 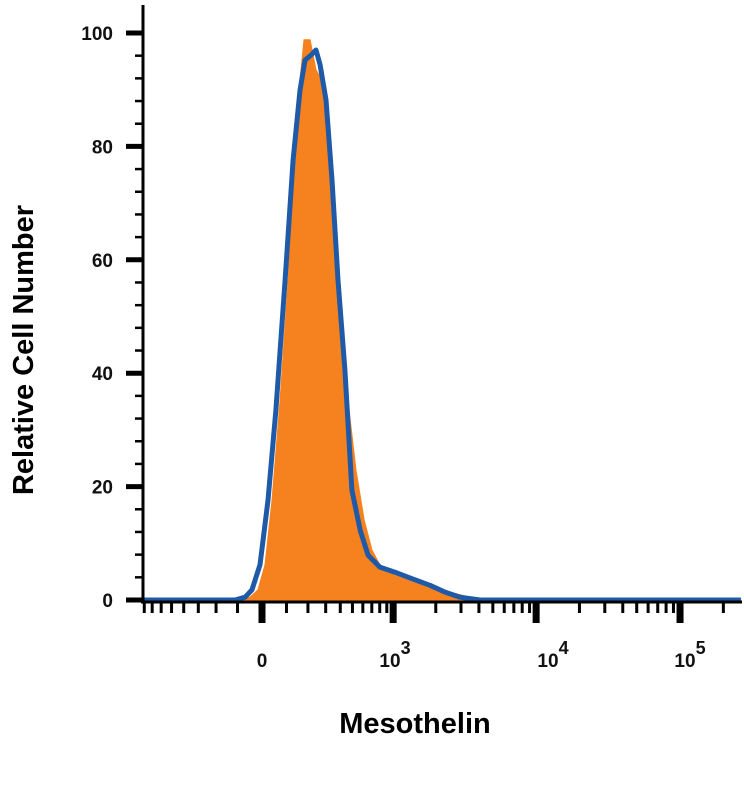 What do you see at coordinates (107, 601) in the screenshot?
I see `y-tick-label: 0` at bounding box center [107, 601].